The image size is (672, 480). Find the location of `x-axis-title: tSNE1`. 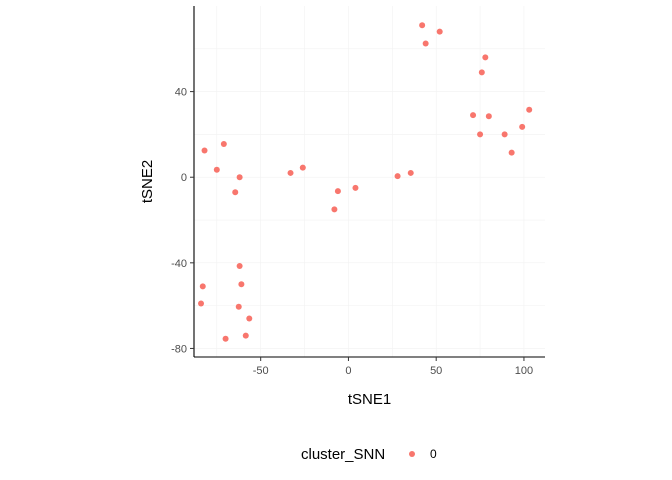

x-axis-title: tSNE1 is located at coordinates (369, 399).